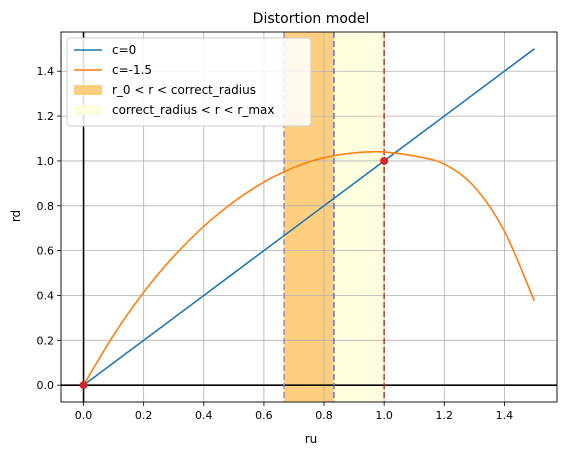 This screenshot has height=455, width=567. Describe the element at coordinates (184, 90) in the screenshot. I see `legend-label-3: r_0 < r < correct_radius` at that location.